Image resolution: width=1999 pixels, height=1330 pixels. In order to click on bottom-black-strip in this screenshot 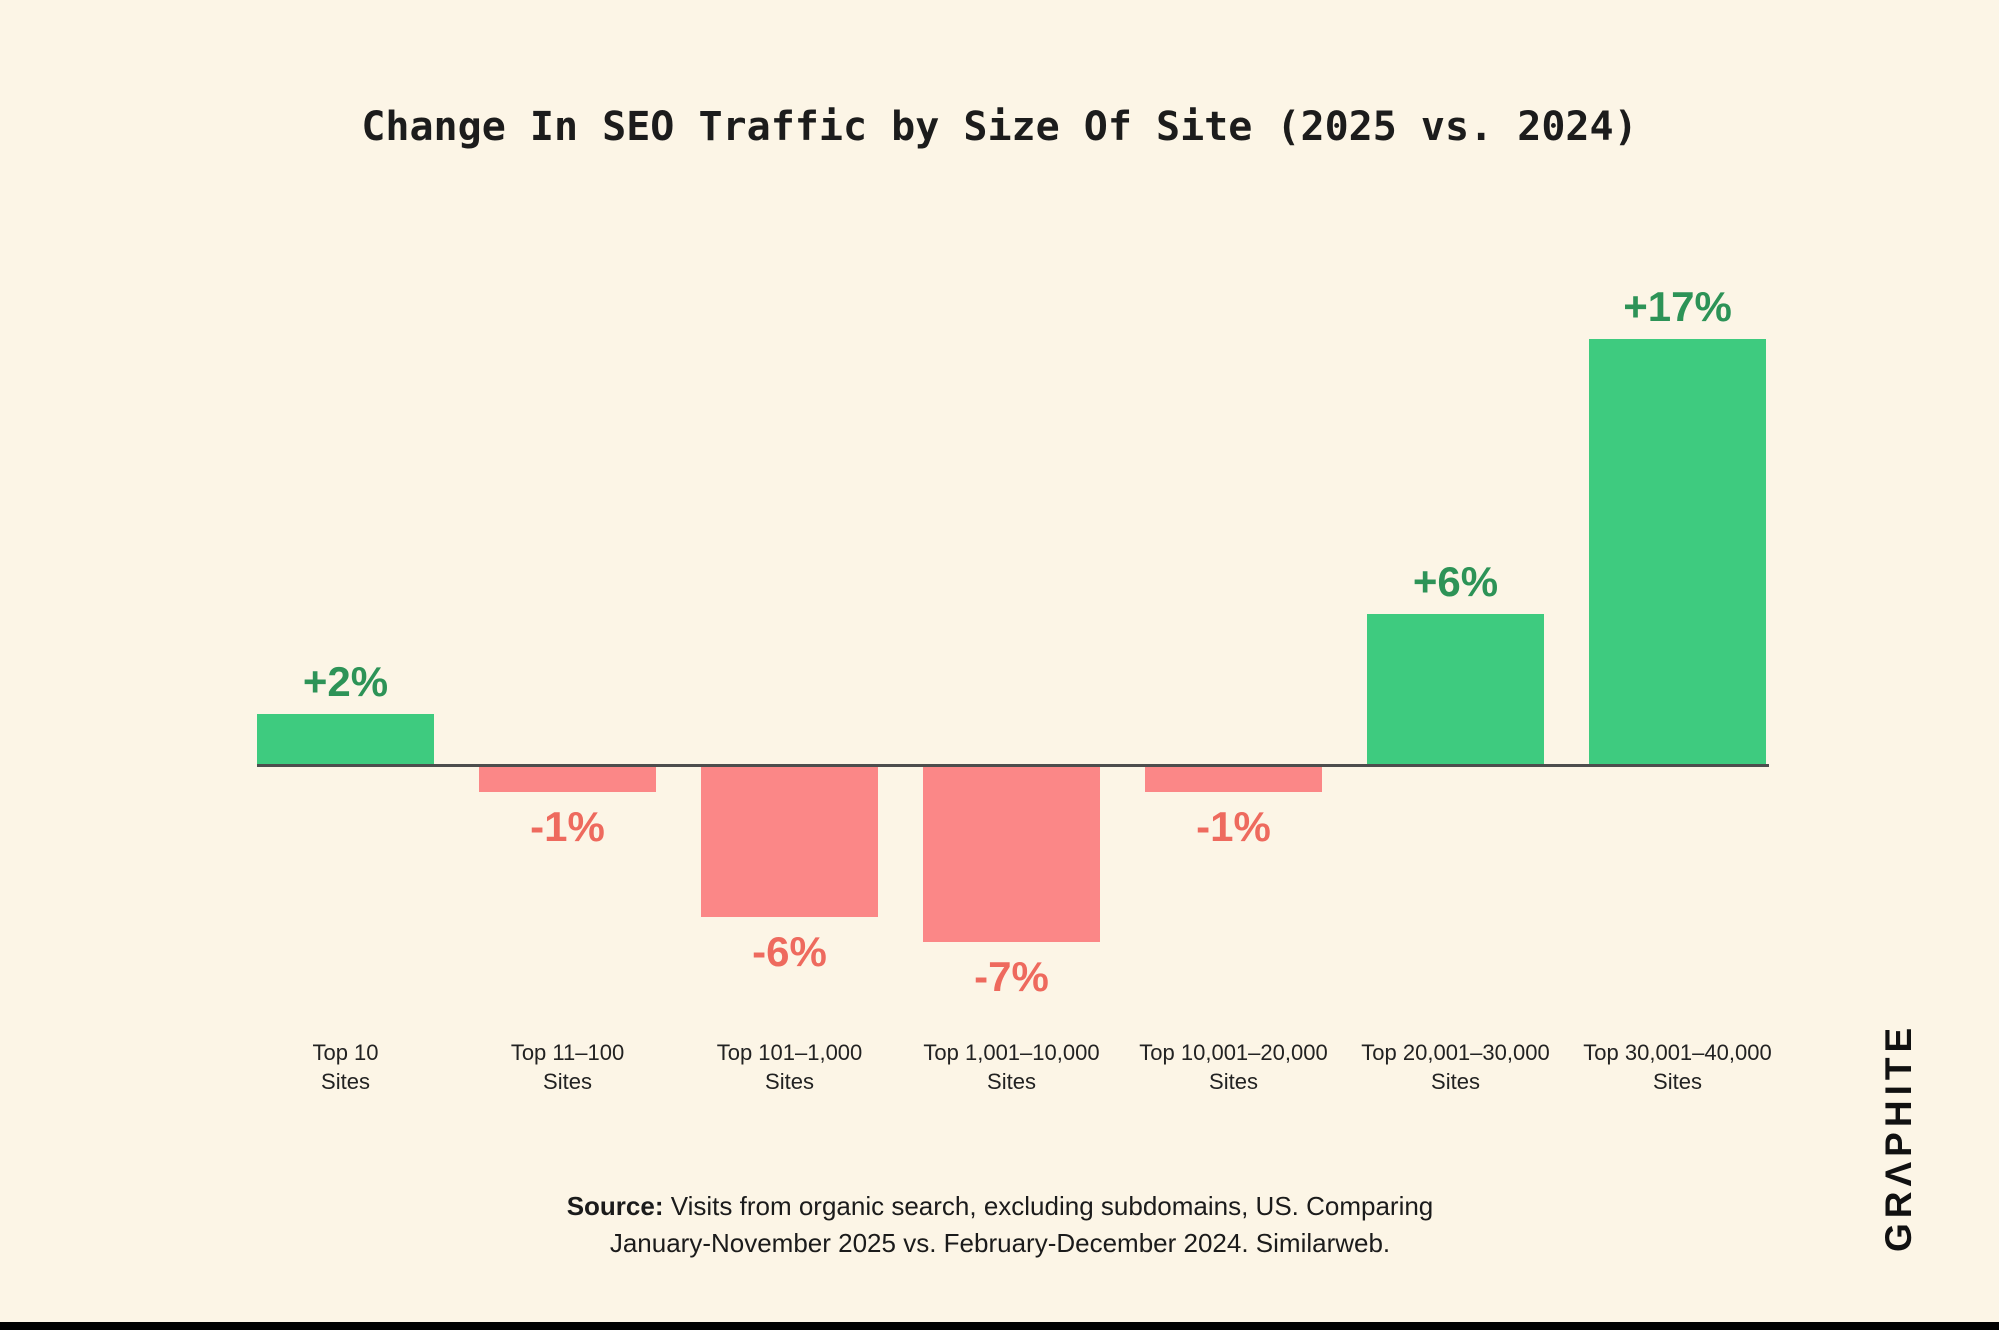, I will do `click(999, 1326)`.